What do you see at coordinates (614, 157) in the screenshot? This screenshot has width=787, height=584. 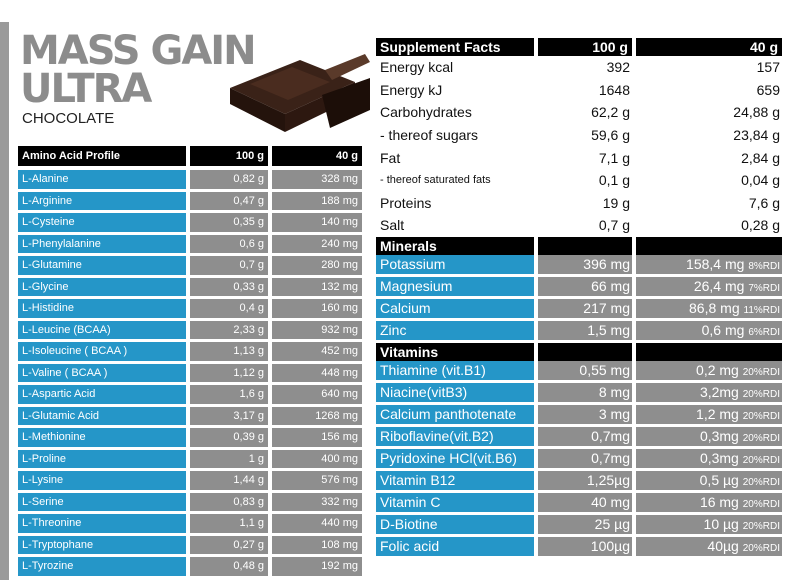 I see `nutrient-value-100g: 7,1 g` at bounding box center [614, 157].